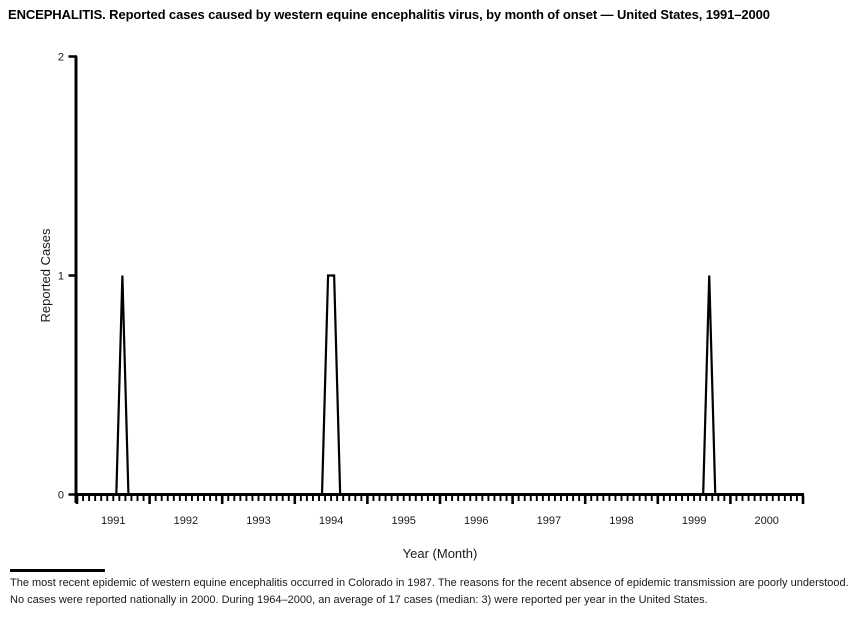 The height and width of the screenshot is (618, 868). I want to click on y-tick-label: 1, so click(61, 277).